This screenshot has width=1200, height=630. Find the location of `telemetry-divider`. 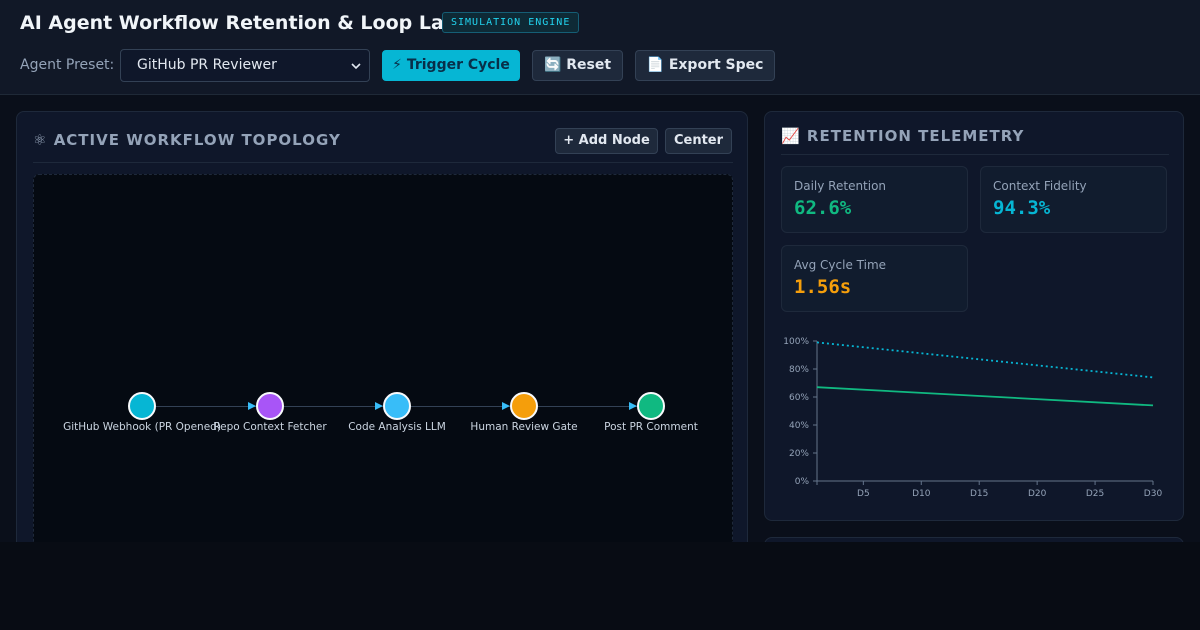

telemetry-divider is located at coordinates (975, 154).